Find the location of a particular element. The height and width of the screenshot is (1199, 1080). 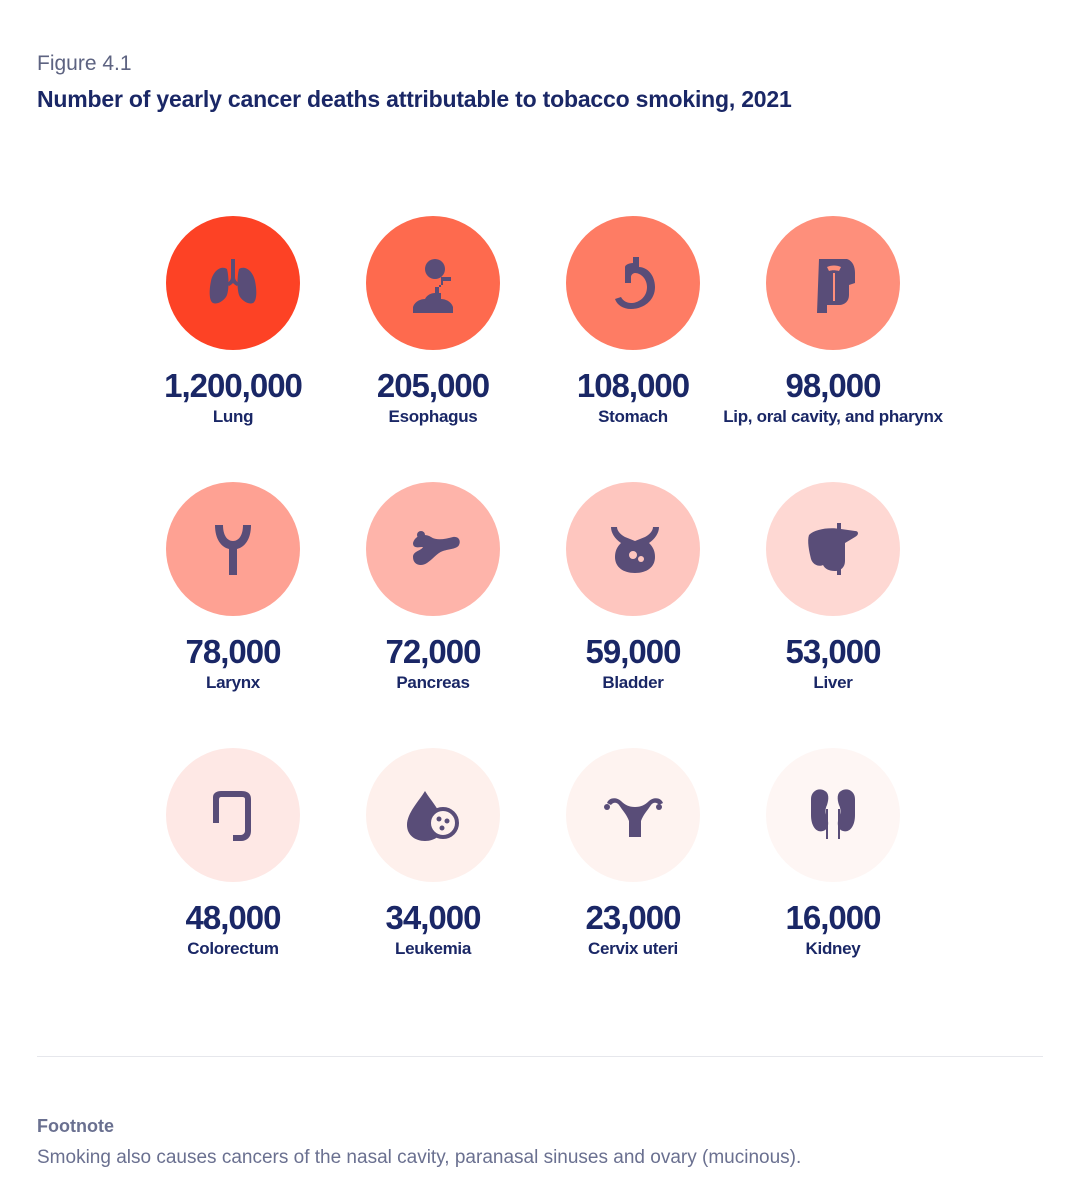

uterus-icon is located at coordinates (633, 817).